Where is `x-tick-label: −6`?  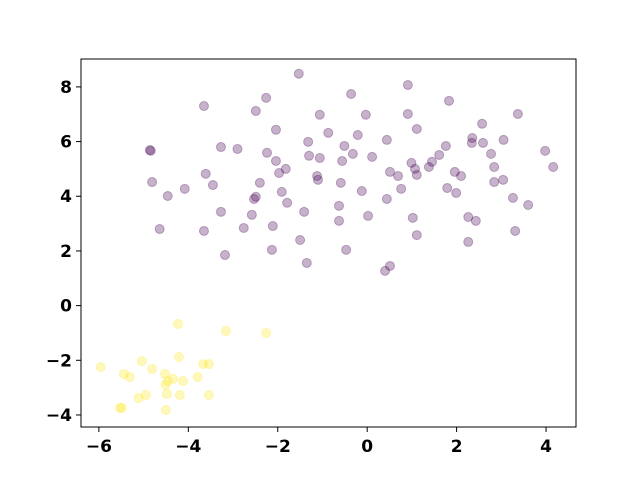
x-tick-label: −6 is located at coordinates (99, 447).